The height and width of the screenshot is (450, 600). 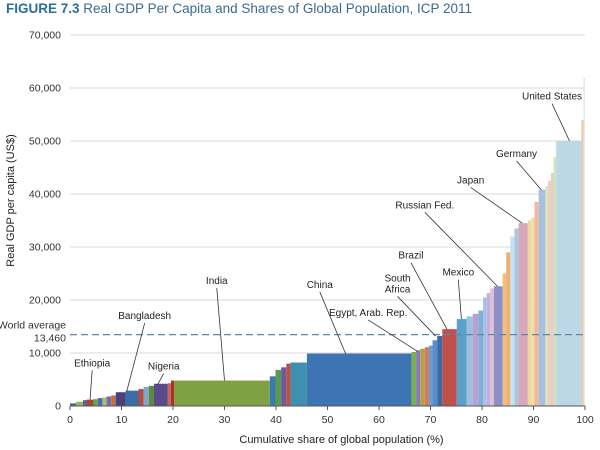 What do you see at coordinates (50, 339) in the screenshot?
I see `world-average-value: 13,460` at bounding box center [50, 339].